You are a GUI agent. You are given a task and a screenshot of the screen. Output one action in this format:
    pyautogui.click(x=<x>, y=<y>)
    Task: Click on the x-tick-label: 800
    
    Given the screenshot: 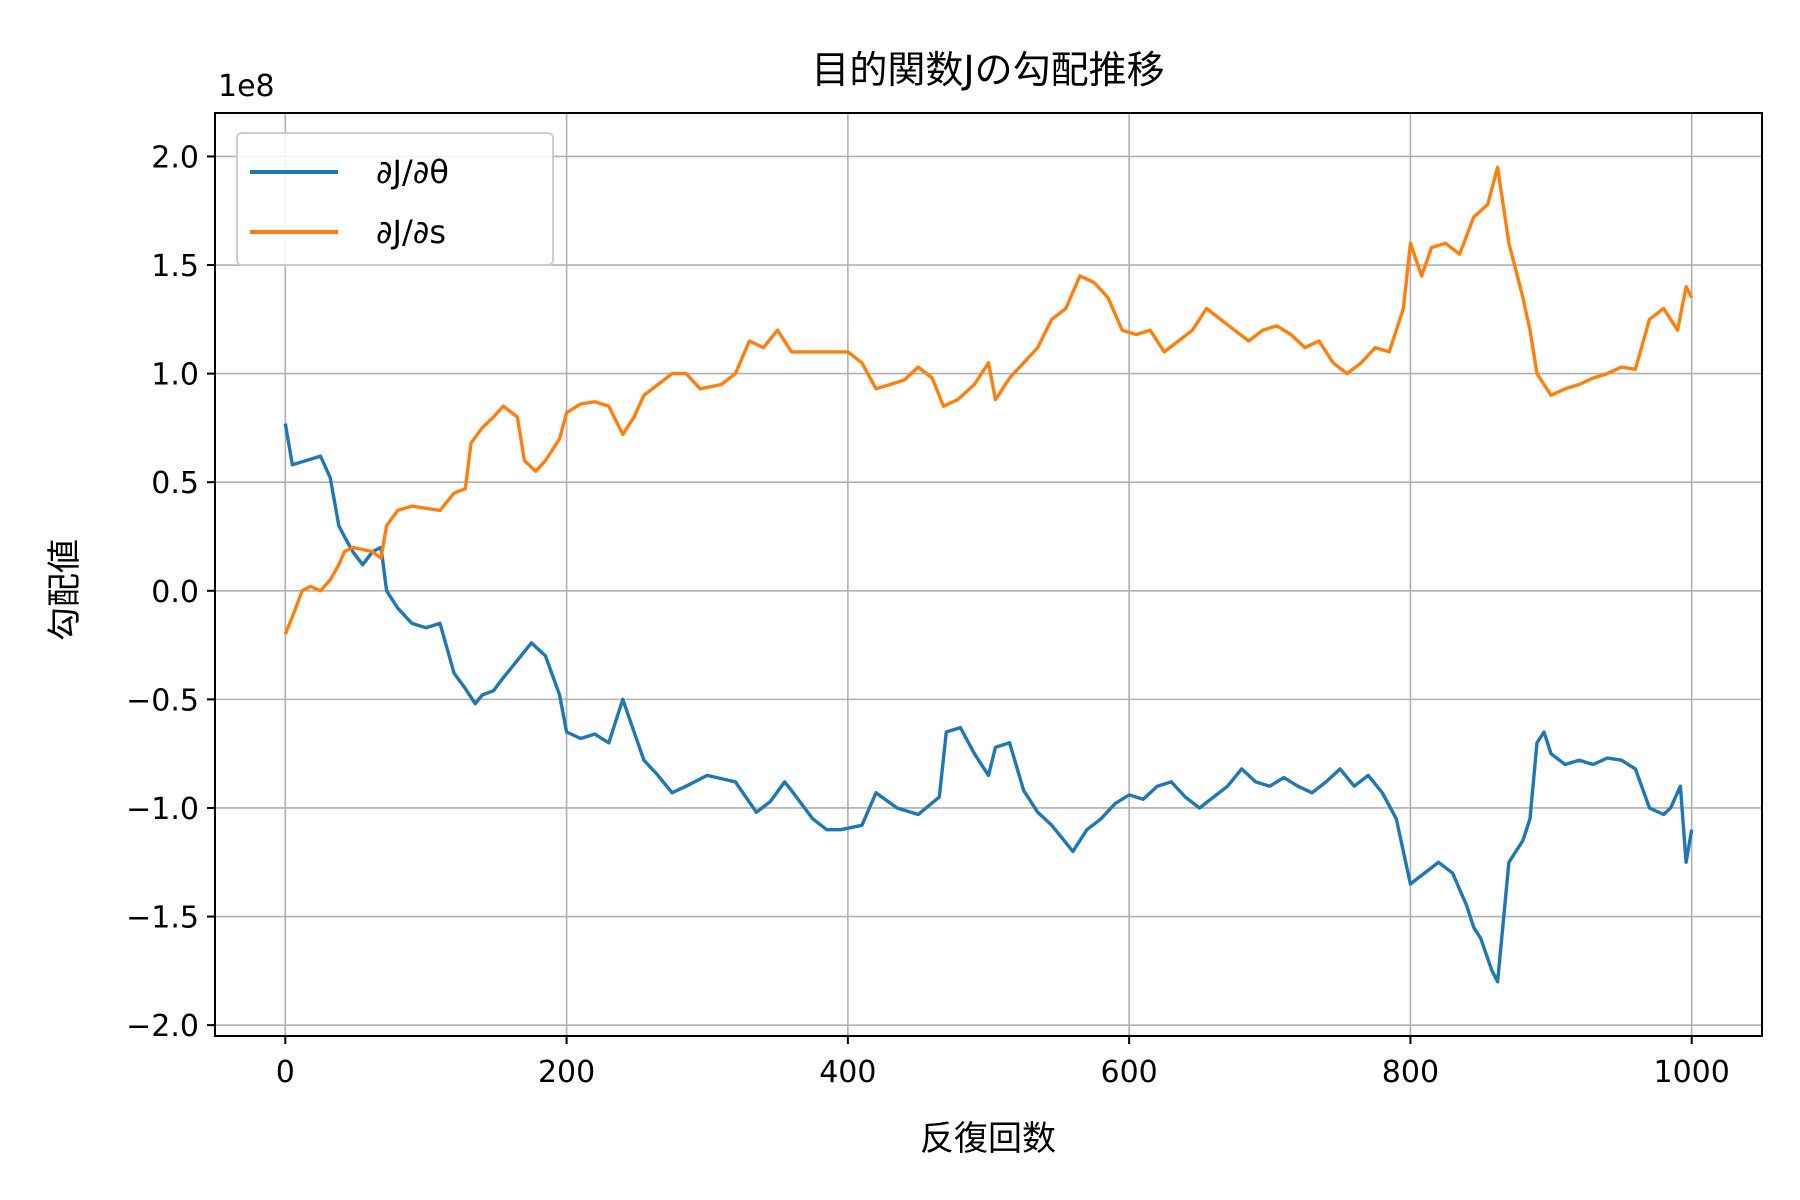 What is the action you would take?
    pyautogui.click(x=1410, y=1072)
    